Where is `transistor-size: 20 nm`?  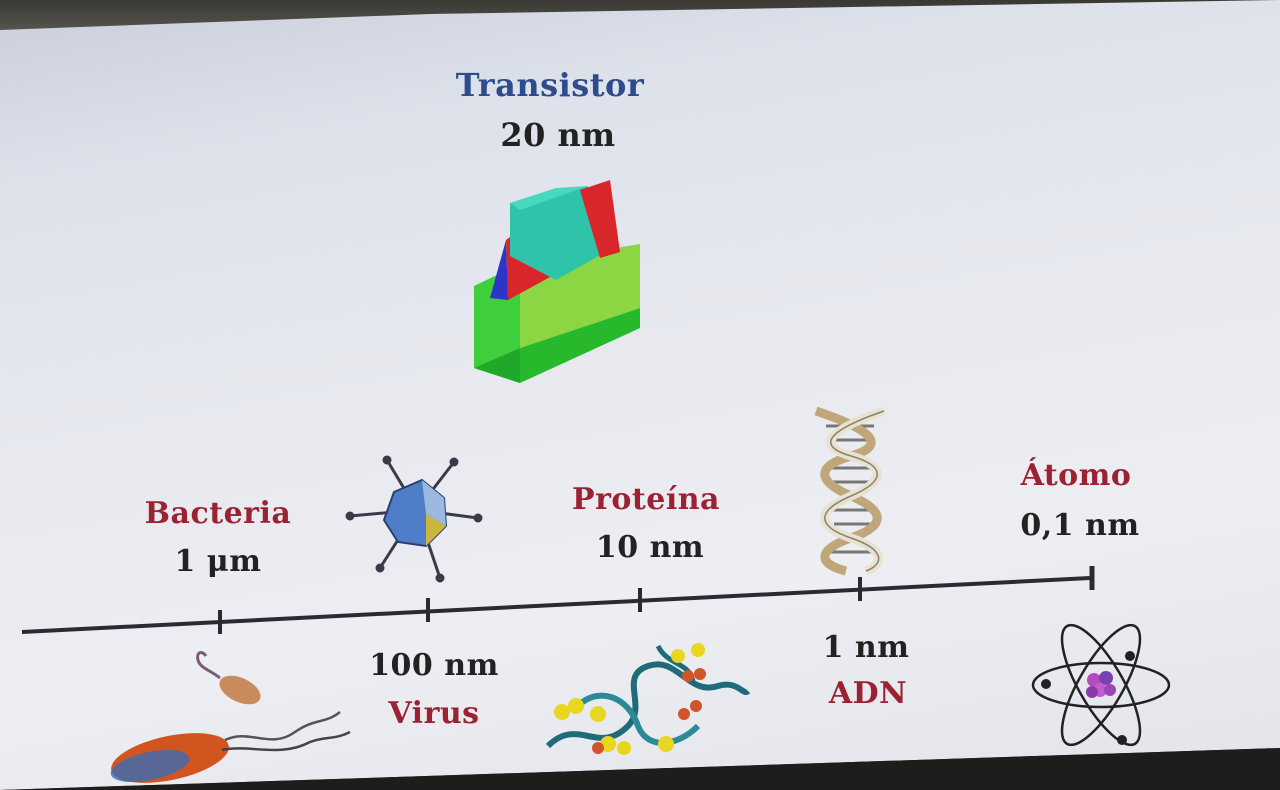
transistor-size: 20 nm is located at coordinates (558, 135).